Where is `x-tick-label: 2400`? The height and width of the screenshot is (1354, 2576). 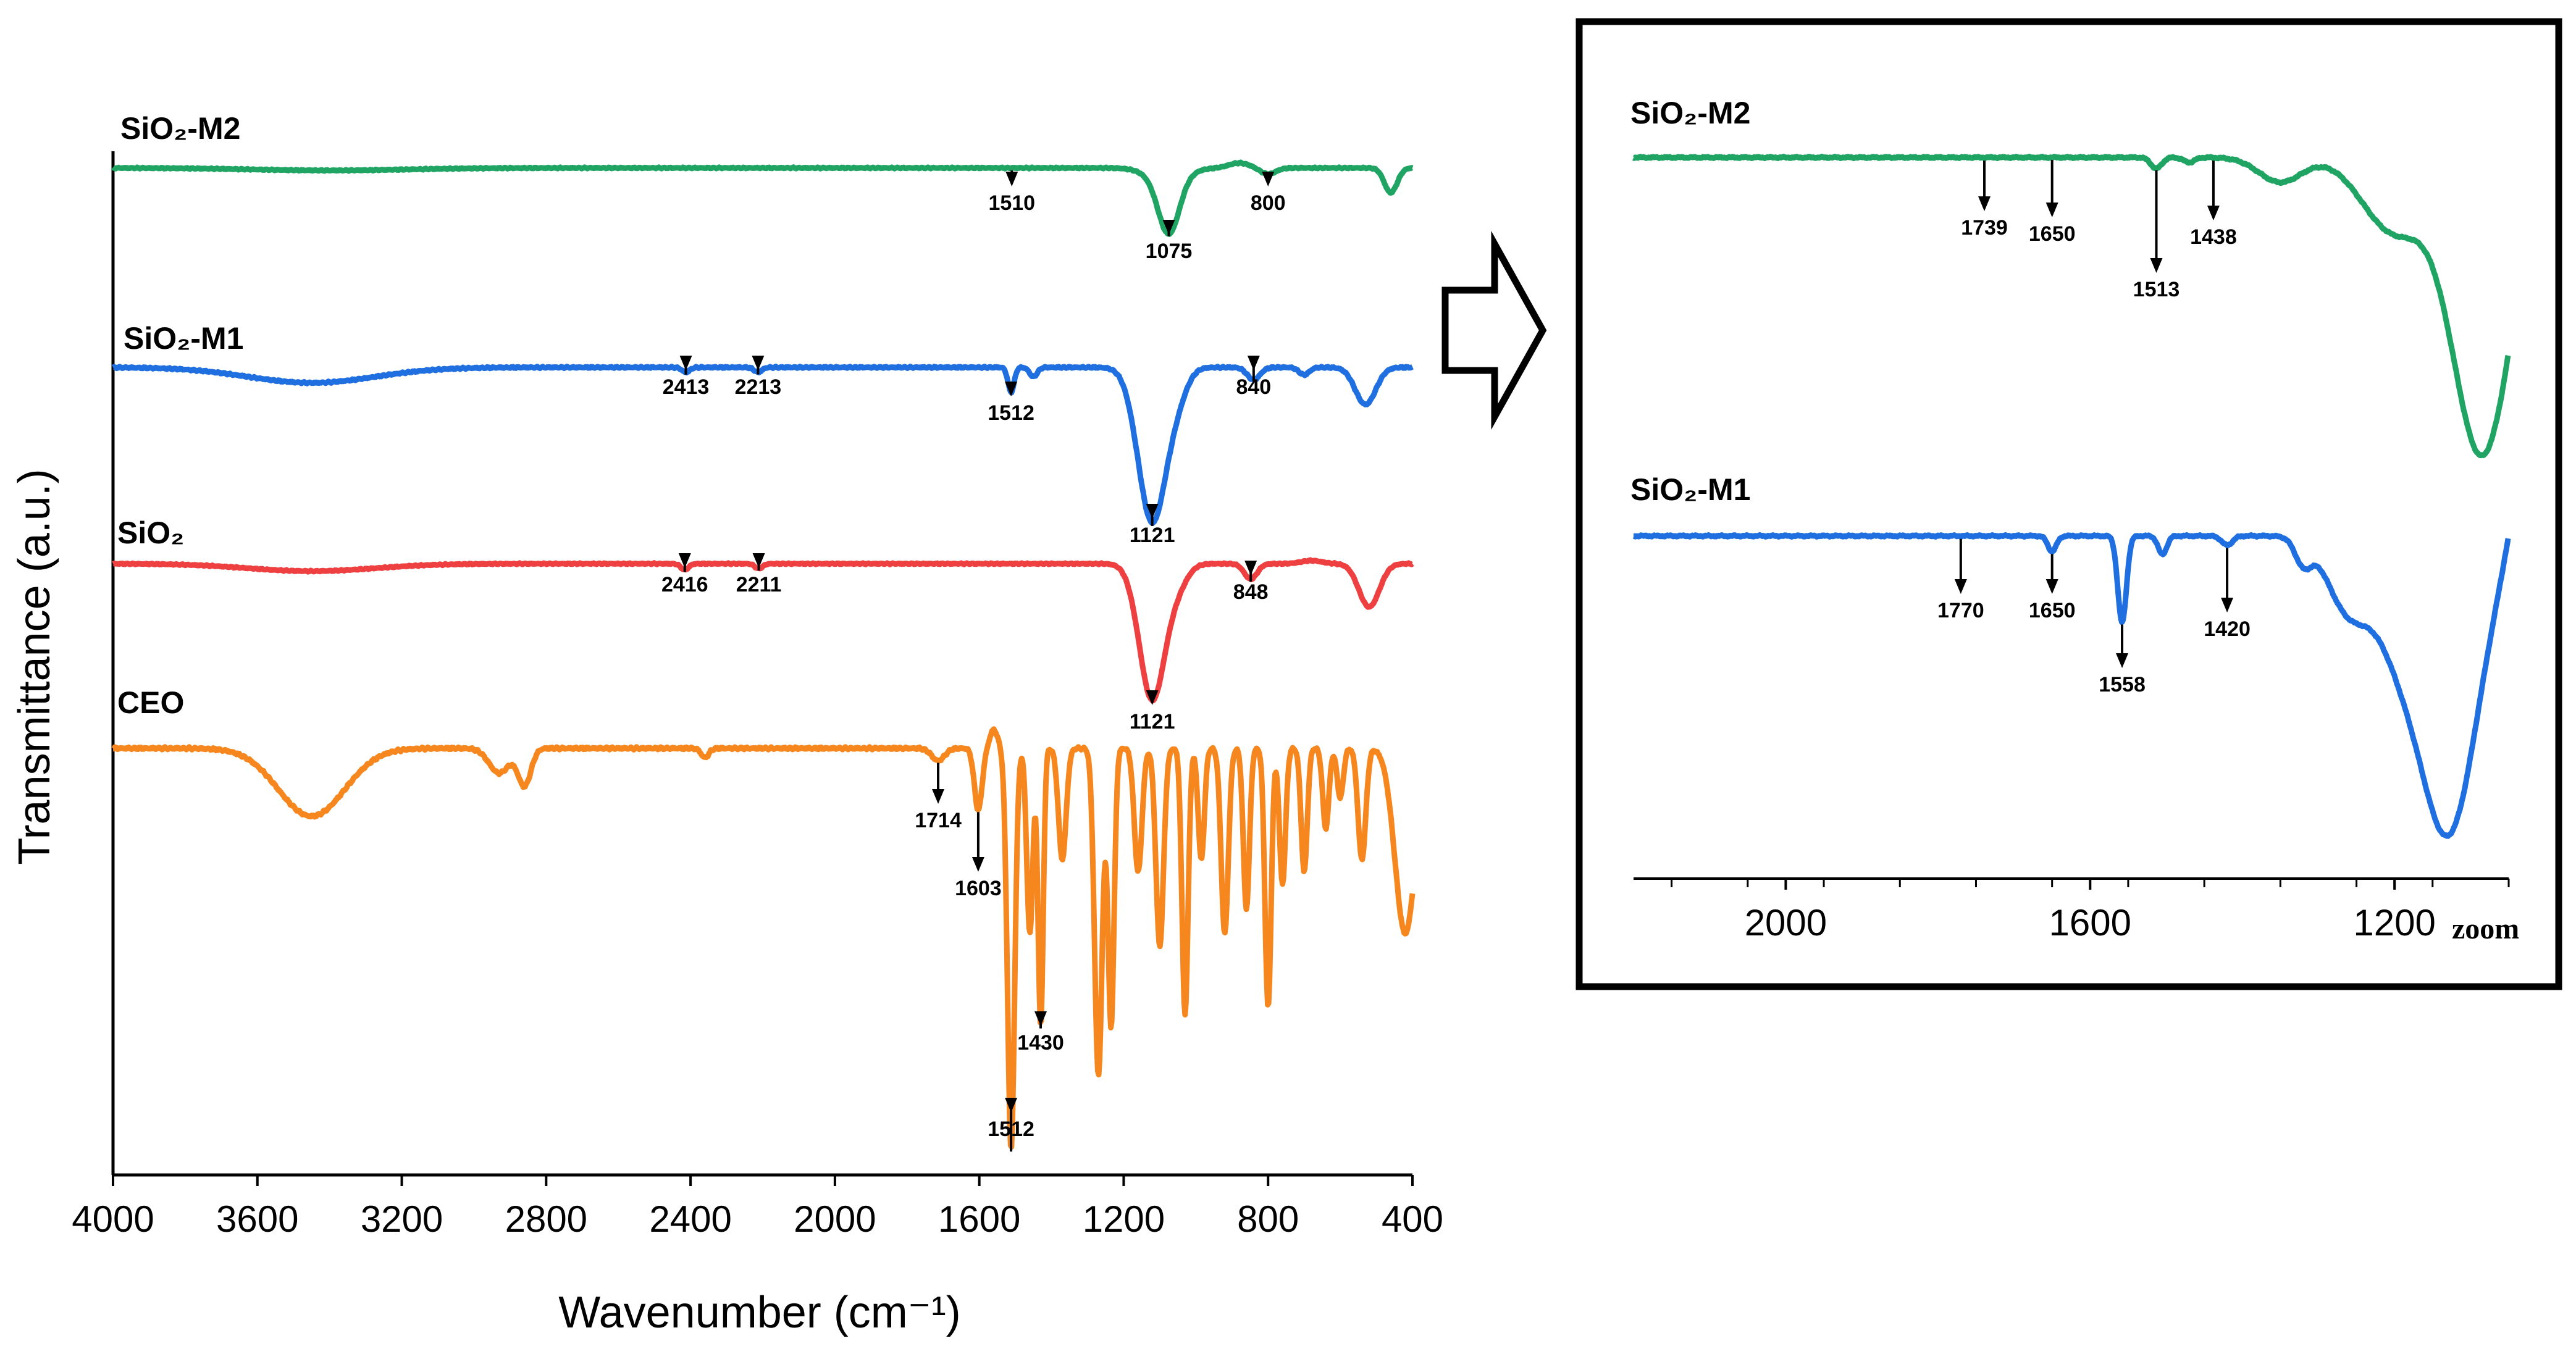
x-tick-label: 2400 is located at coordinates (690, 1219).